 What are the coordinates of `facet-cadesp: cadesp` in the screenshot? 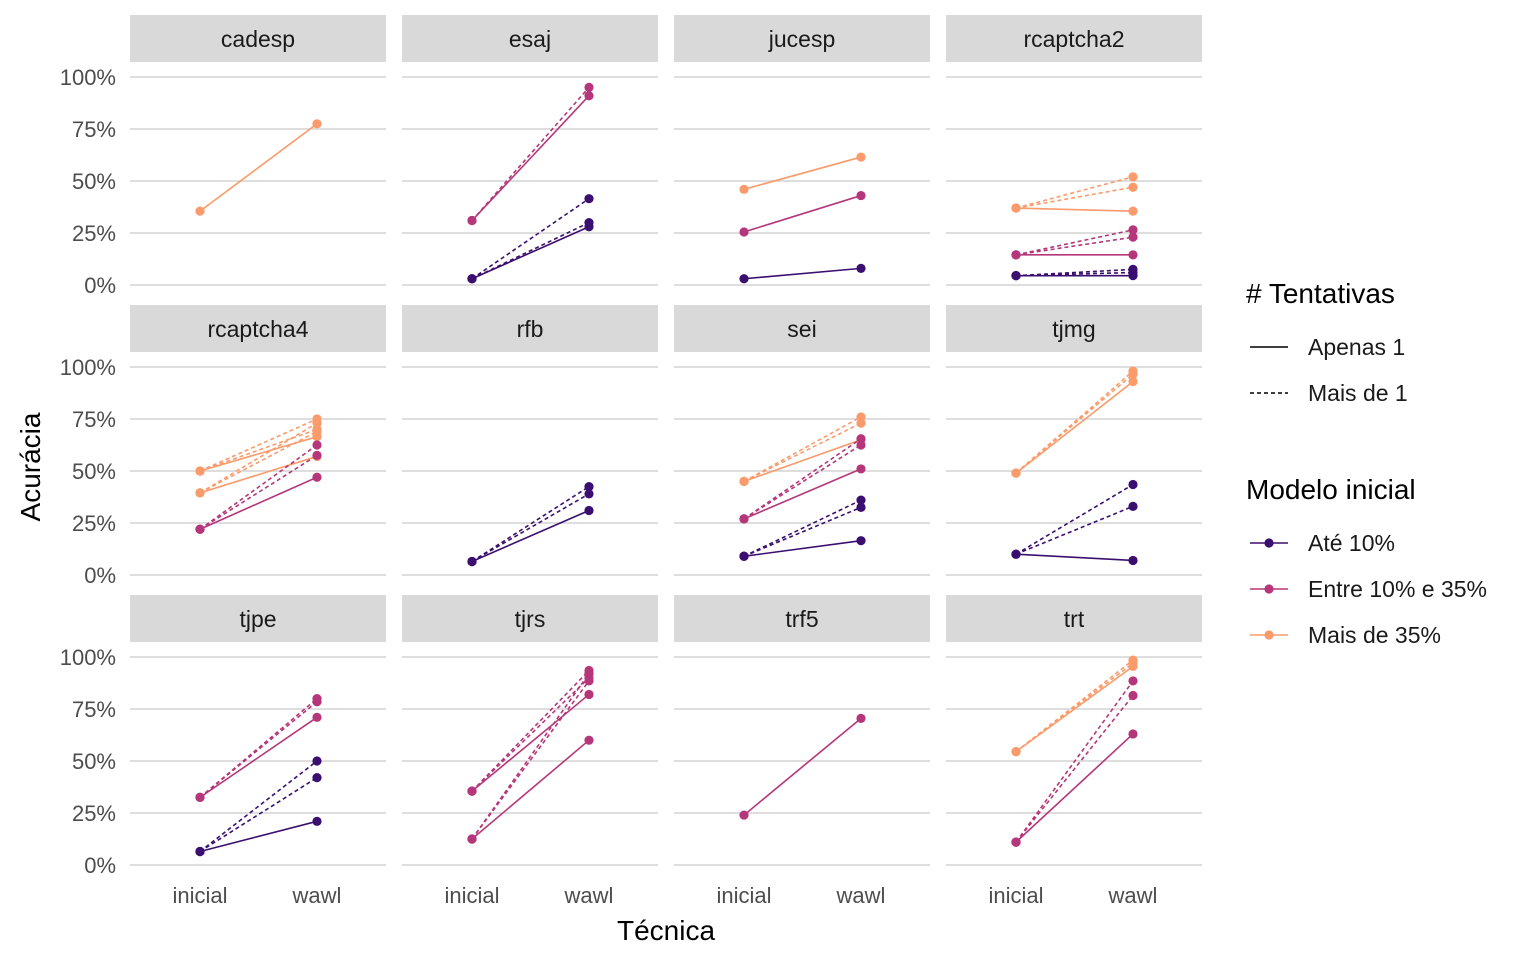 It's located at (258, 150).